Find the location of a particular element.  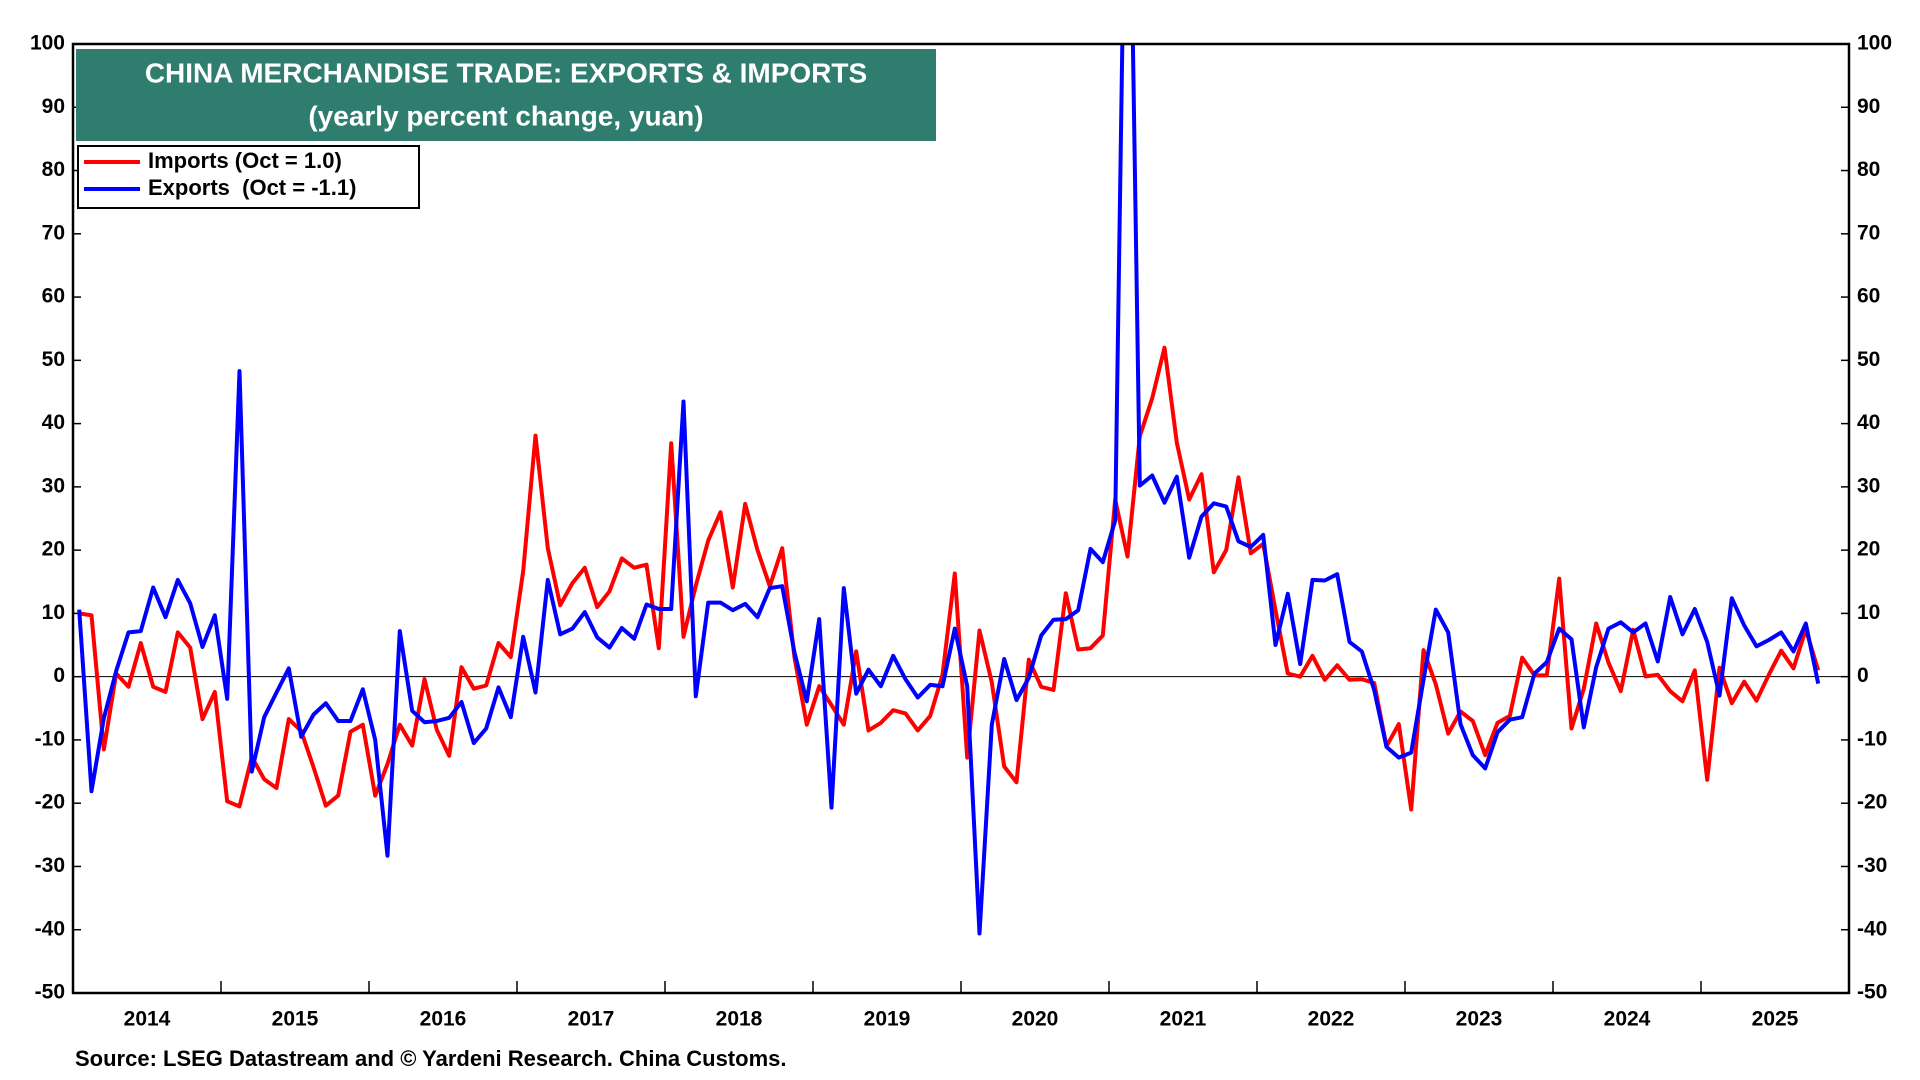

y2-tick-label: -10 is located at coordinates (1872, 738).